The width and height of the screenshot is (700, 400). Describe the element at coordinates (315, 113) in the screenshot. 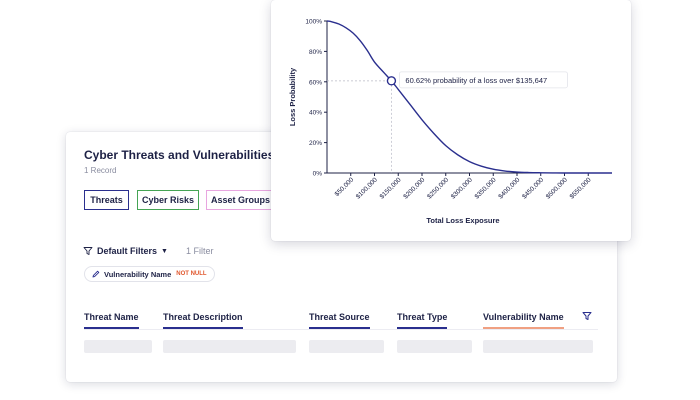

I see `y-tick-label: 40%` at that location.